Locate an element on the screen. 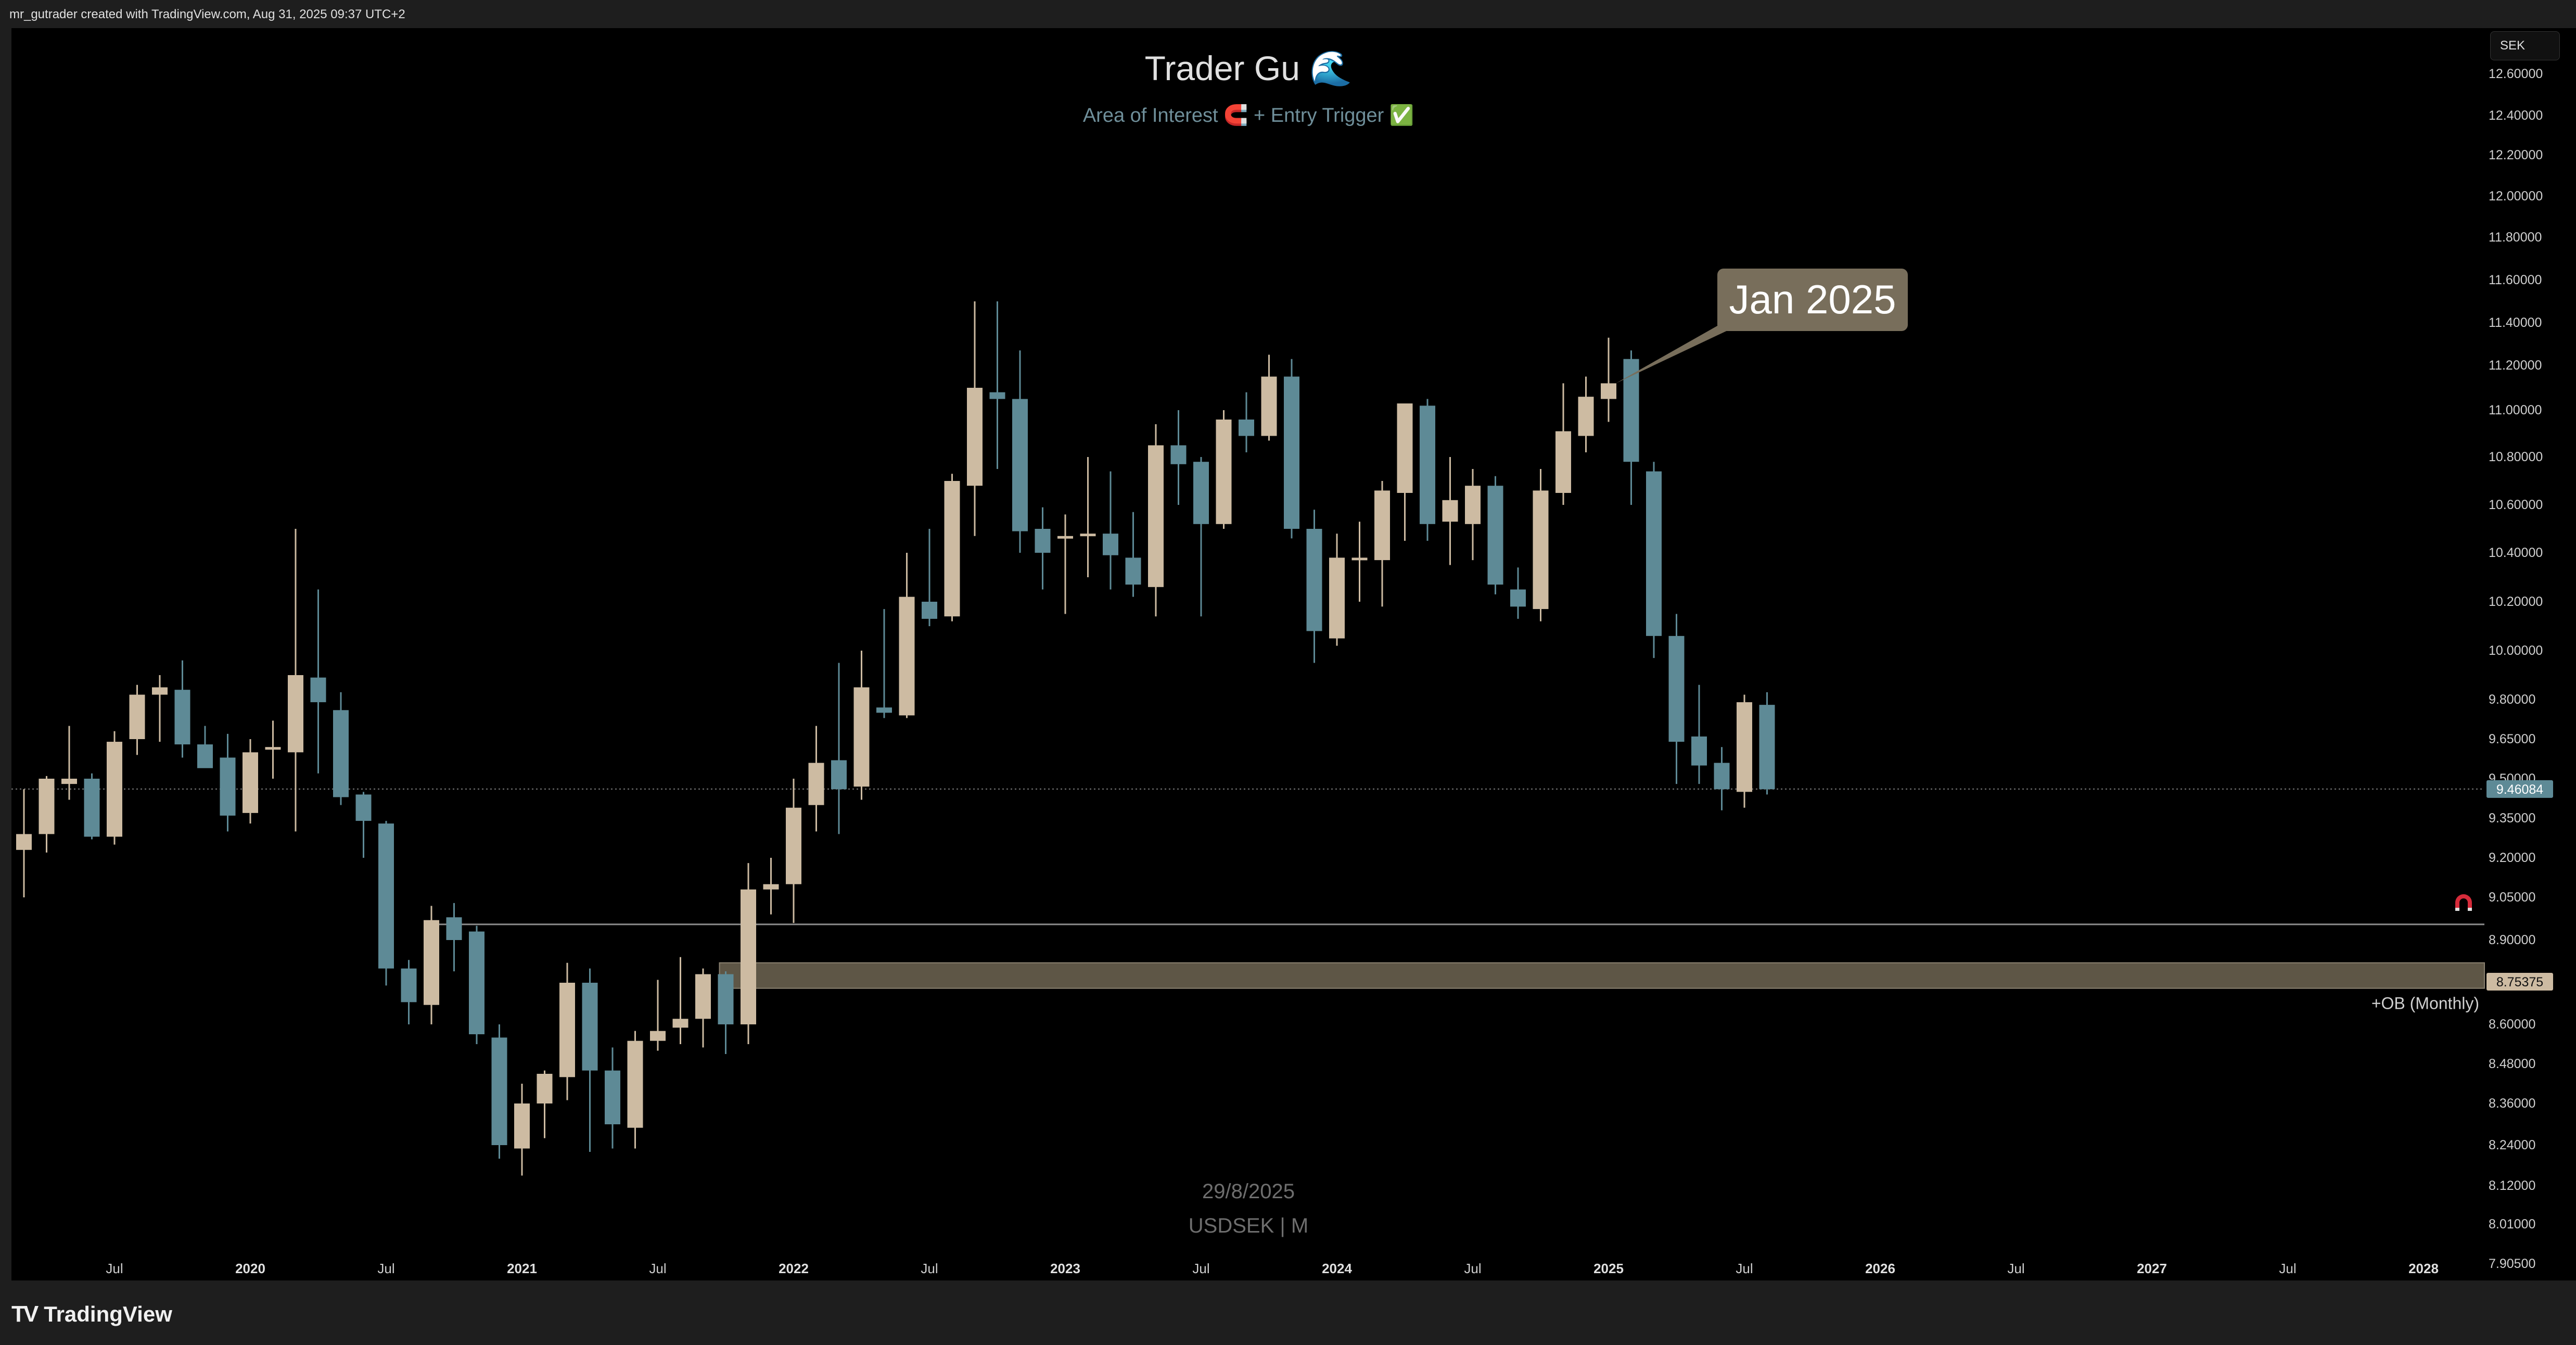 This screenshot has height=1345, width=2576. jan-2025-callout: Jan 2025 is located at coordinates (1762, 326).